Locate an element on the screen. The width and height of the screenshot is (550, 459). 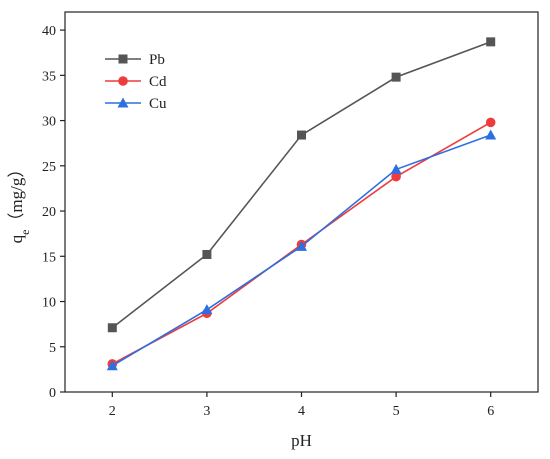
y-tick-label: 25 is located at coordinates (49, 167).